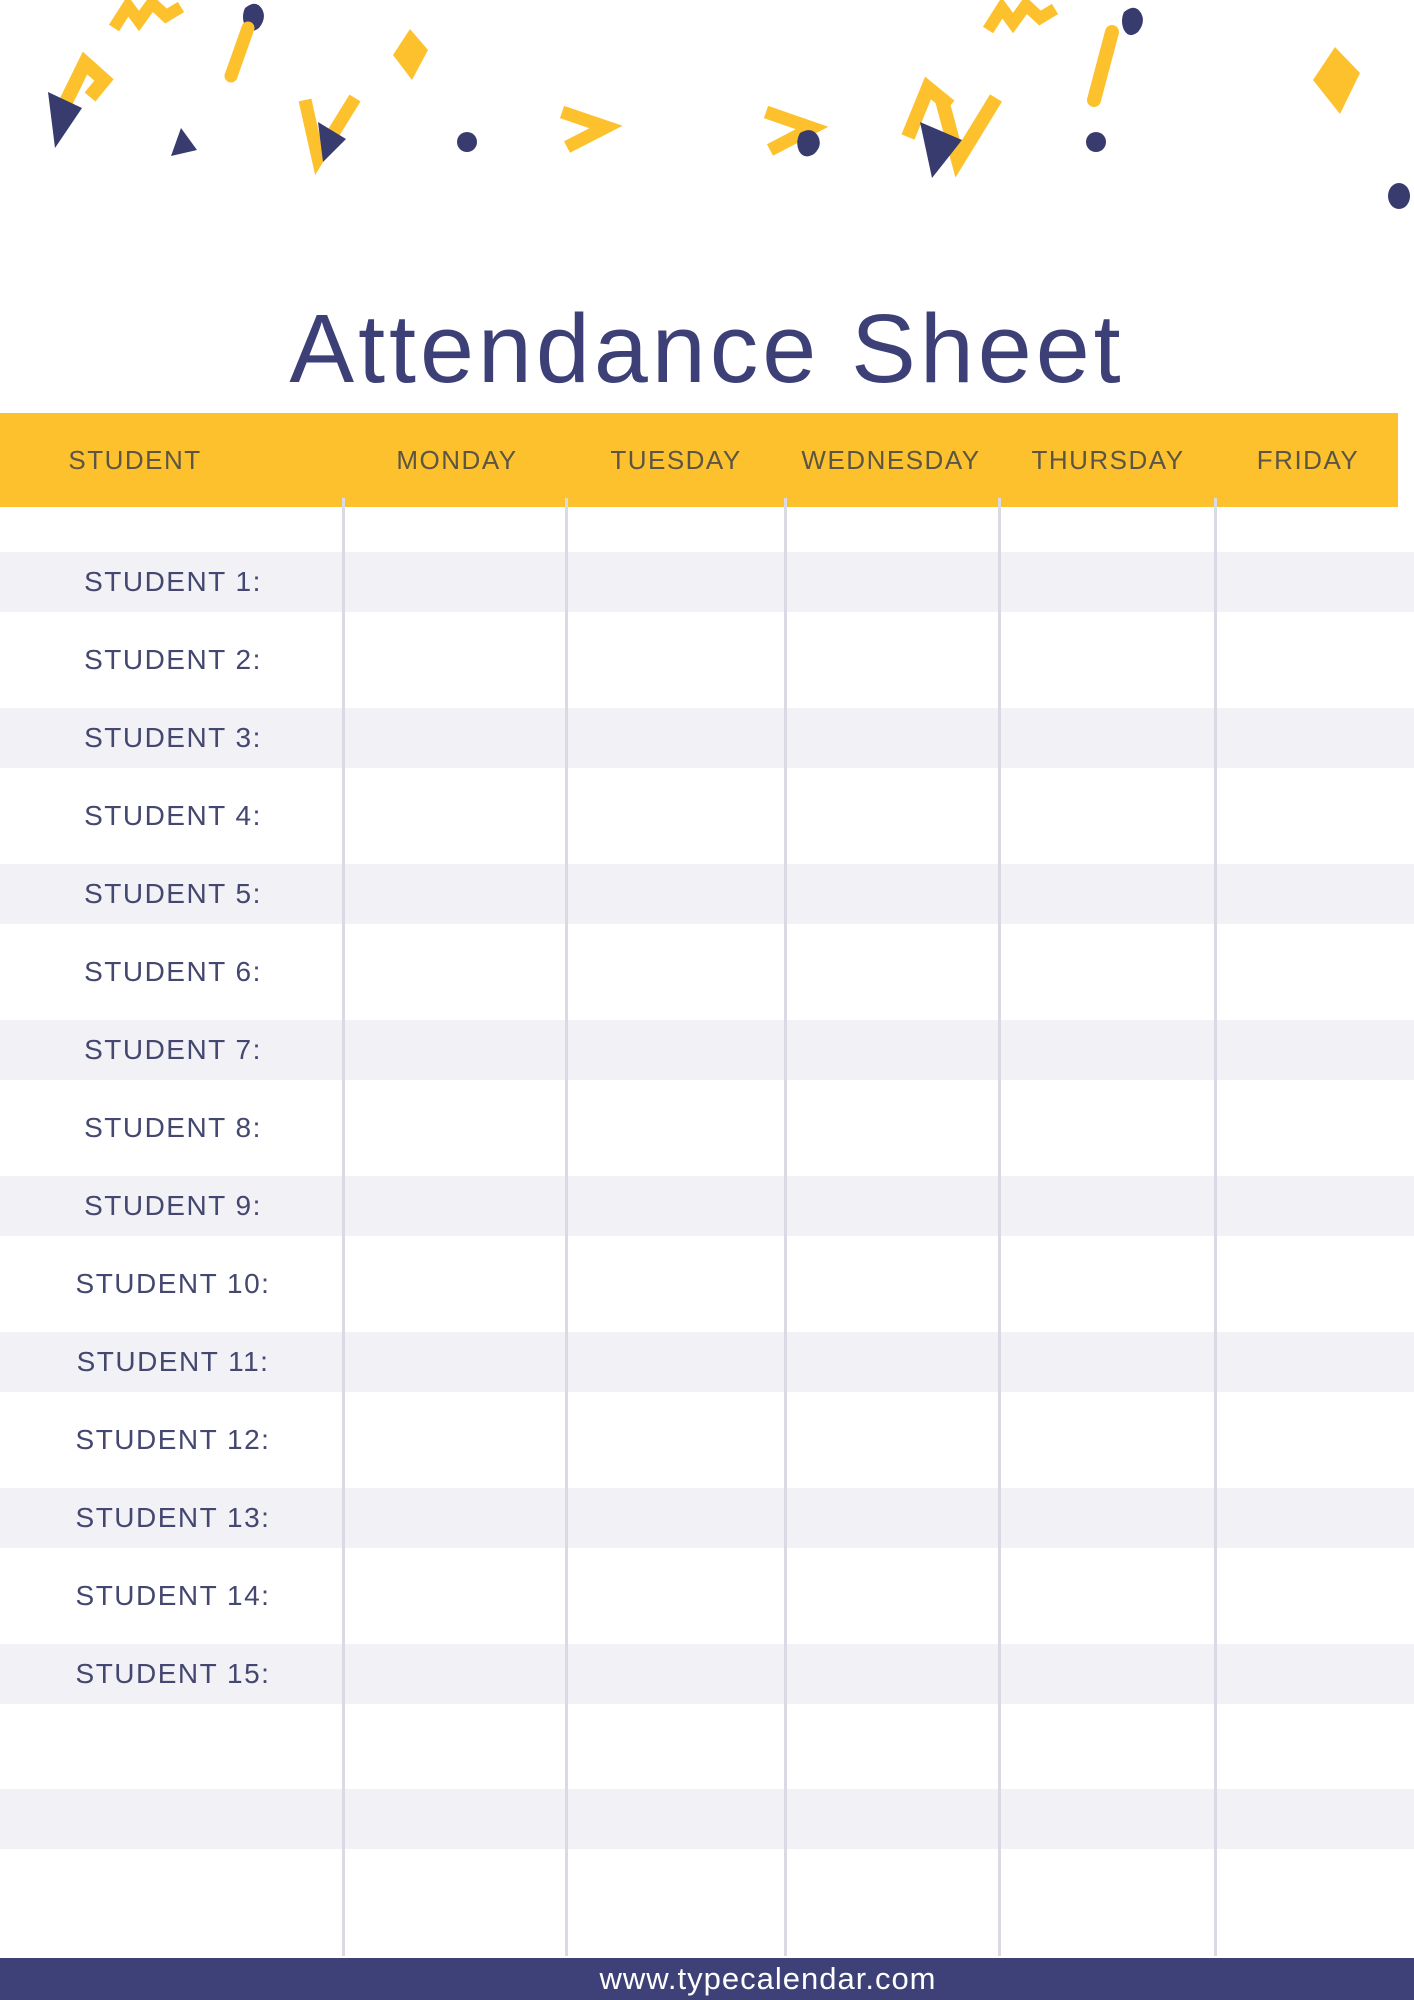  I want to click on table-row: STUDENT 3:, so click(707, 738).